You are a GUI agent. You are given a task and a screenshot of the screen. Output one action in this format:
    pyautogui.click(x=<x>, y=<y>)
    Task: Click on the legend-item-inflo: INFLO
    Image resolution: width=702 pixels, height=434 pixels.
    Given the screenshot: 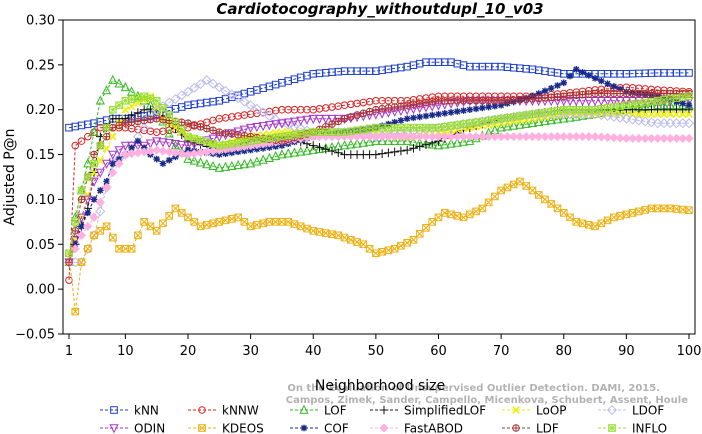 What is the action you would take?
    pyautogui.click(x=632, y=428)
    